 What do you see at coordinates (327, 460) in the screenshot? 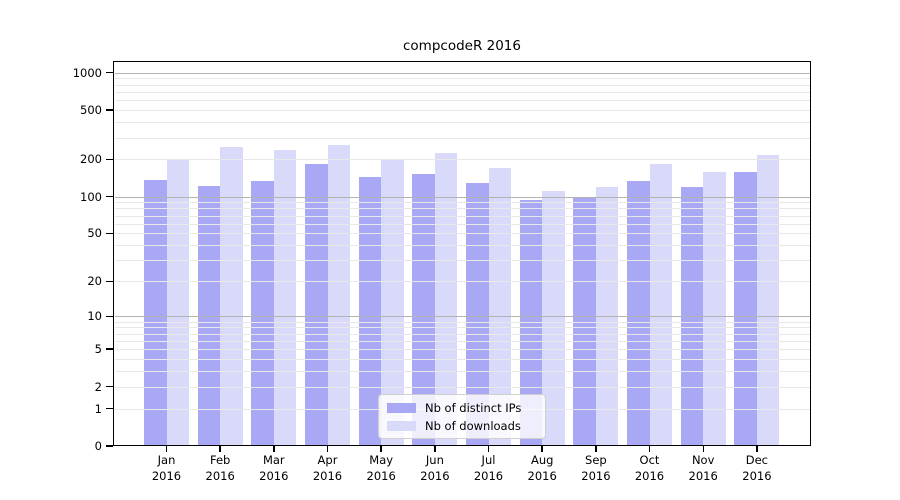
I see `x-tick-month: Apr` at bounding box center [327, 460].